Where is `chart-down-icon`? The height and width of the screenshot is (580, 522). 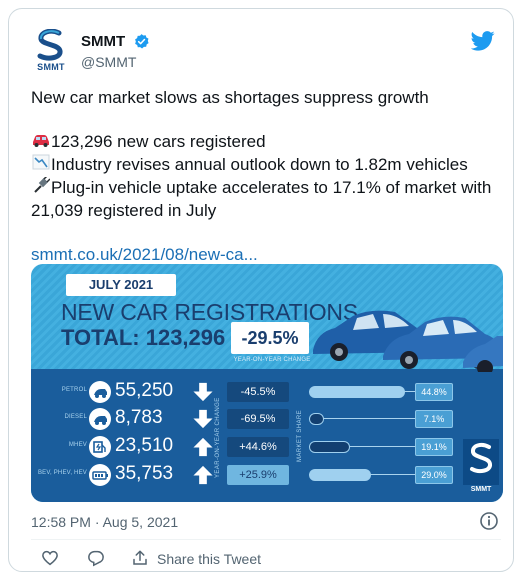 chart-down-icon is located at coordinates (41, 165).